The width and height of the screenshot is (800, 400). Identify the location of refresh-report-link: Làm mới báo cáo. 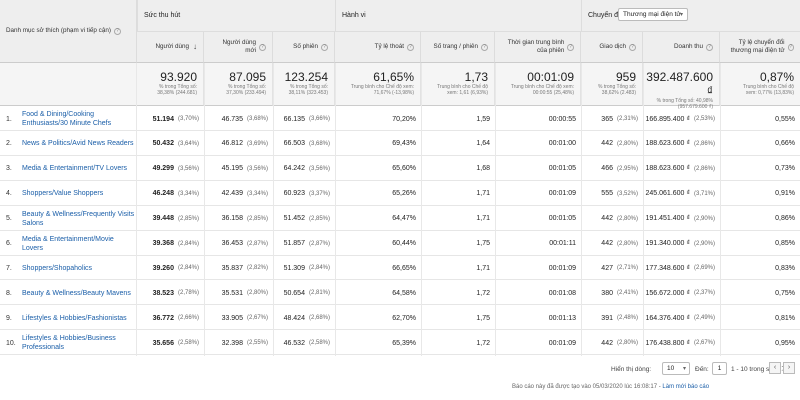
(686, 387).